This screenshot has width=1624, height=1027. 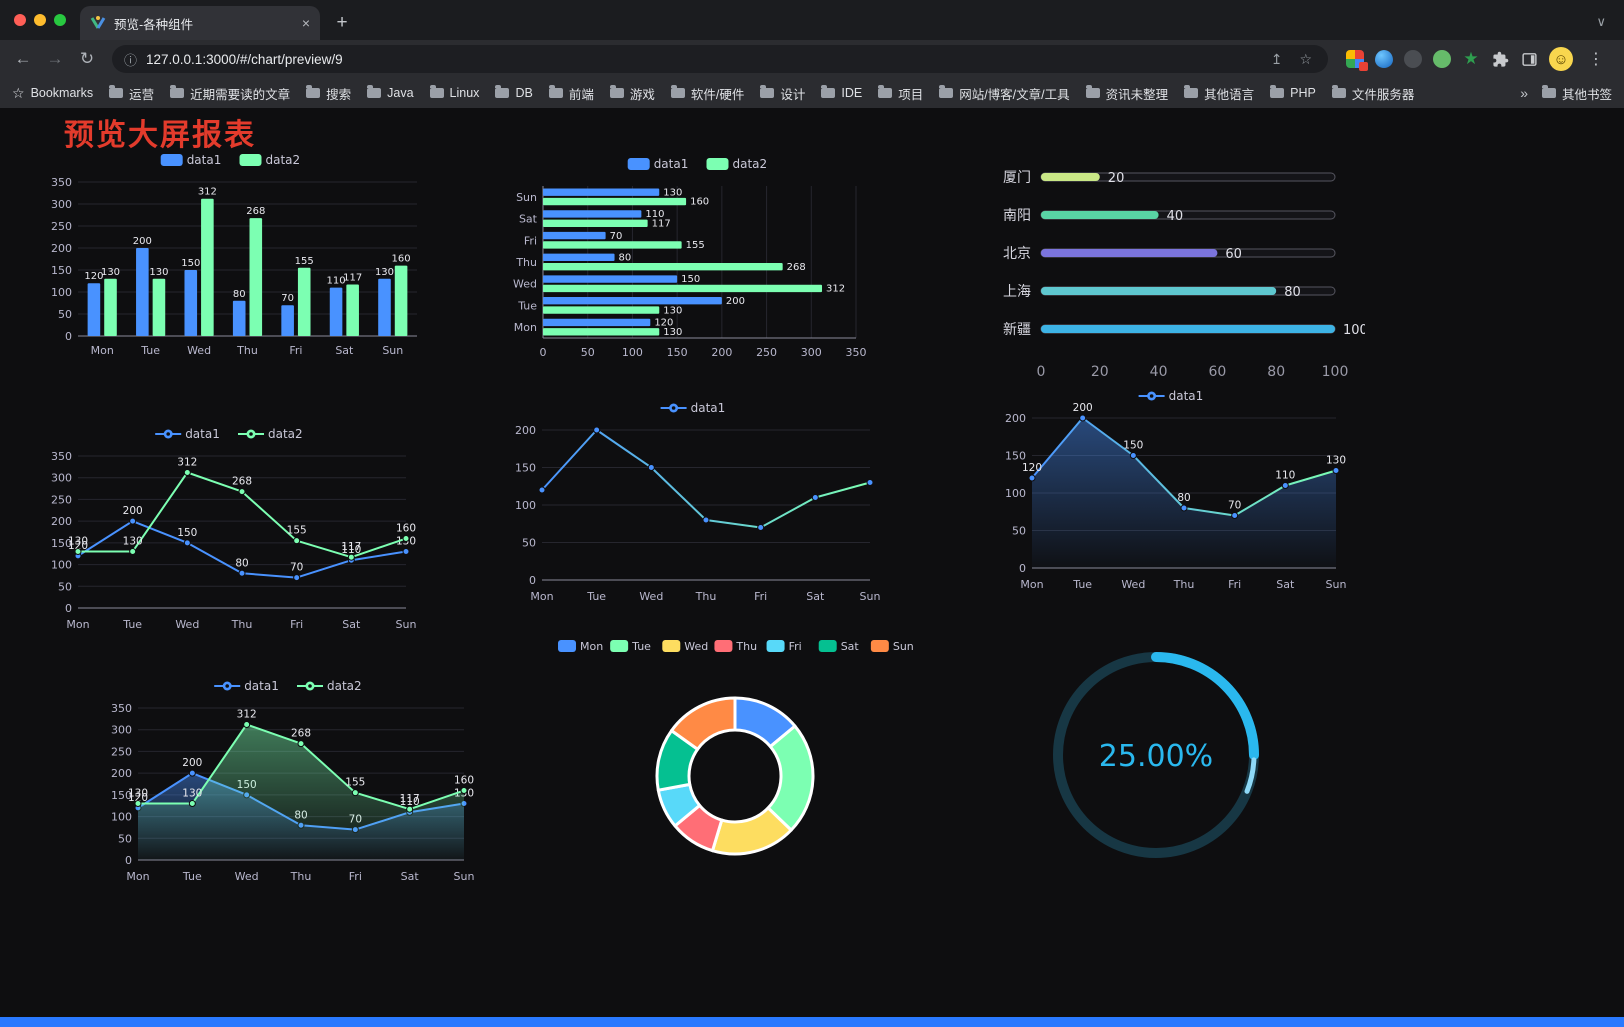 I want to click on side-panel-icon, so click(x=1529, y=59).